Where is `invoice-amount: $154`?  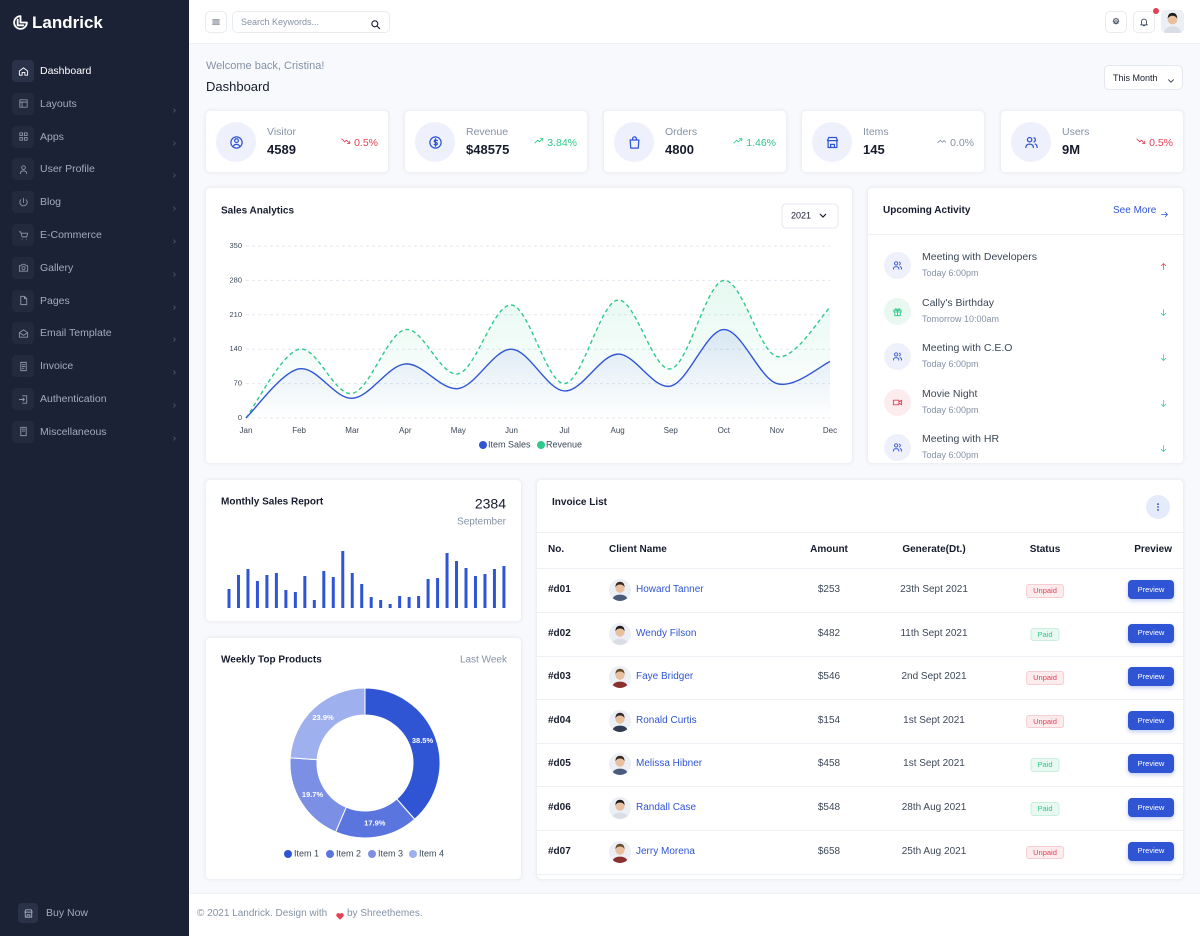 invoice-amount: $154 is located at coordinates (829, 720).